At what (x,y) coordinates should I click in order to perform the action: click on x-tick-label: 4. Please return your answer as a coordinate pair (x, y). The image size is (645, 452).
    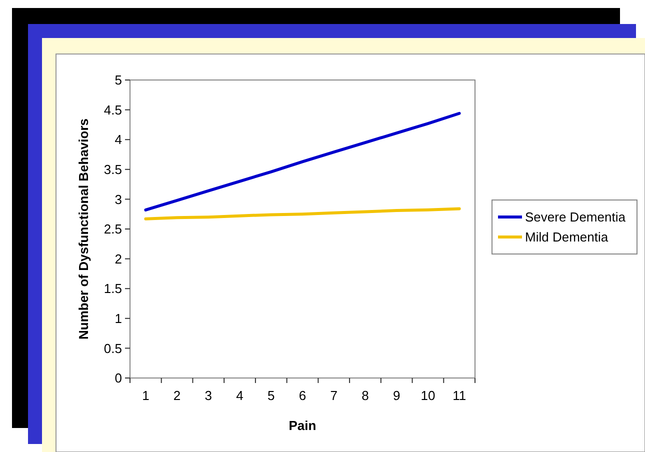
    Looking at the image, I should click on (240, 395).